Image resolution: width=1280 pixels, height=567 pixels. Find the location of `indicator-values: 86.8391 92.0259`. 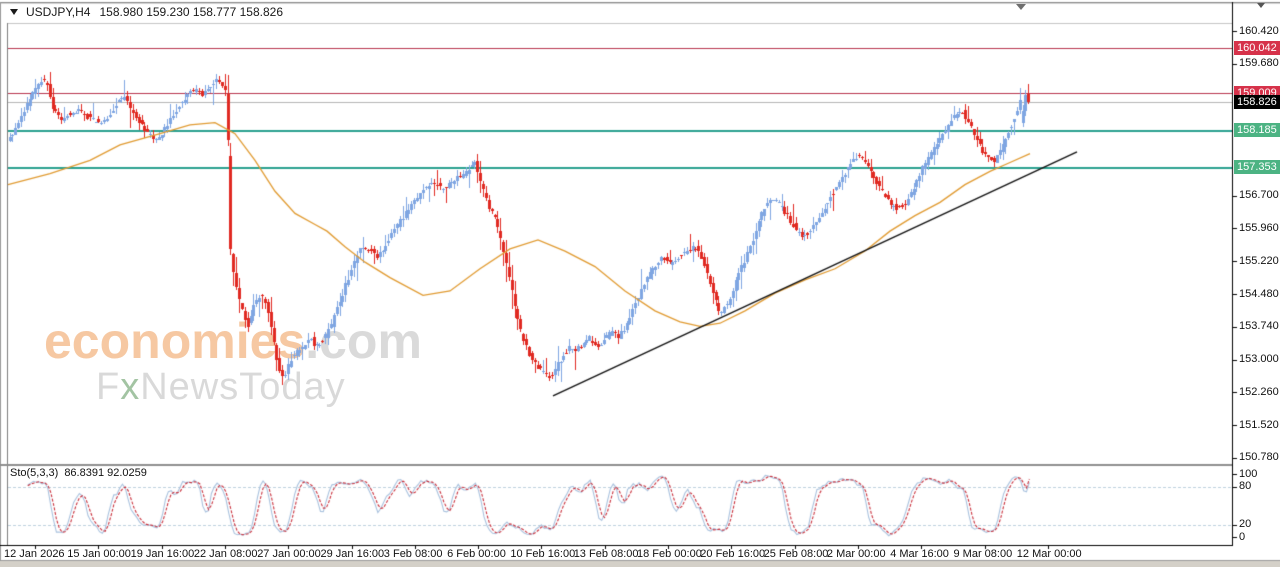

indicator-values: 86.8391 92.0259 is located at coordinates (105, 473).